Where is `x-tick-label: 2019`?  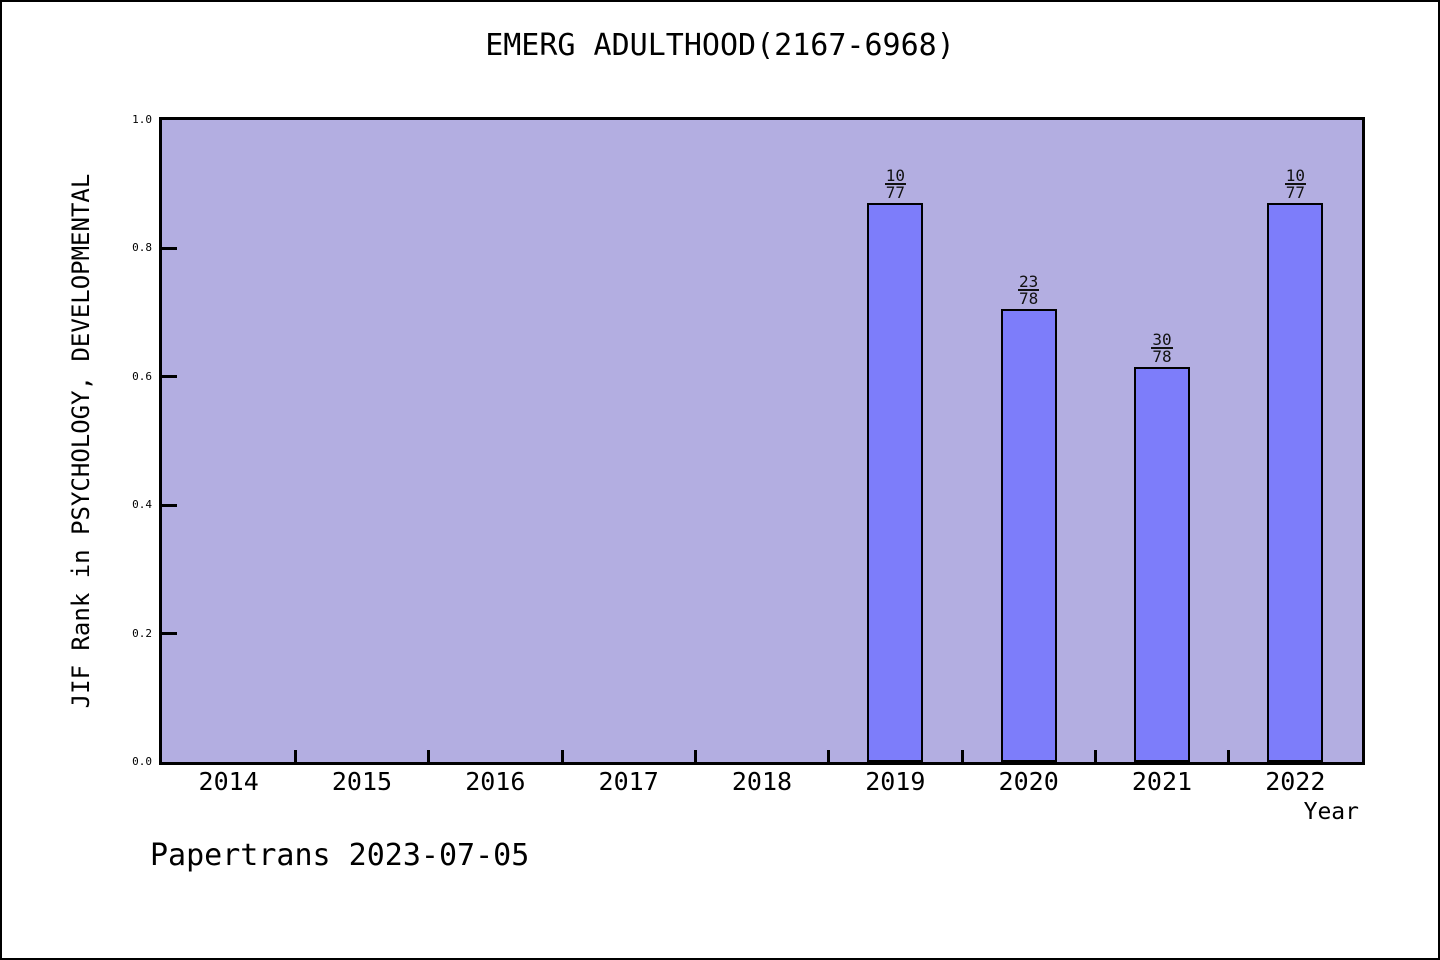
x-tick-label: 2019 is located at coordinates (895, 781).